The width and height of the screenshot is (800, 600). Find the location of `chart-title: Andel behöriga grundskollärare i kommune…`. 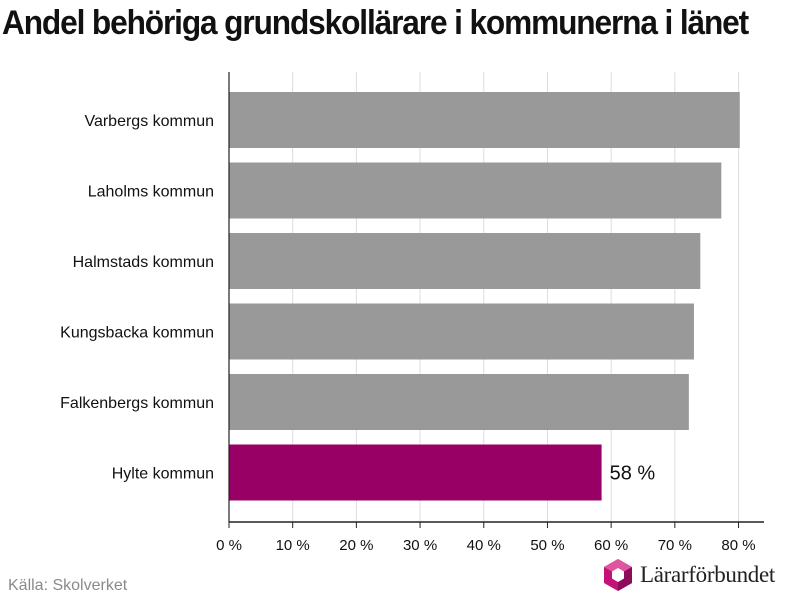

chart-title: Andel behöriga grundskollärare i kommune… is located at coordinates (375, 23).